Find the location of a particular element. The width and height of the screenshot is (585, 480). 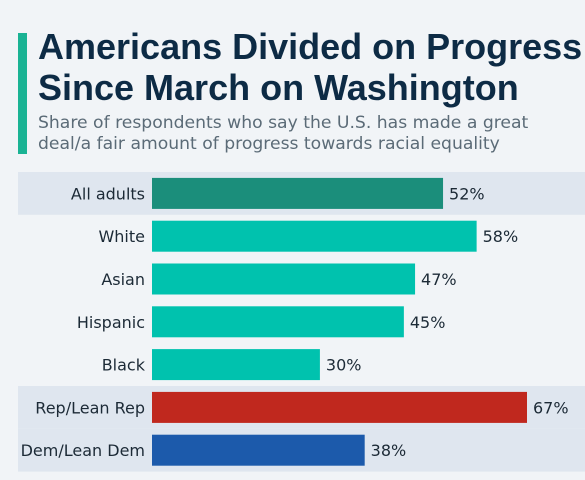

title-accent-bar is located at coordinates (22, 93).